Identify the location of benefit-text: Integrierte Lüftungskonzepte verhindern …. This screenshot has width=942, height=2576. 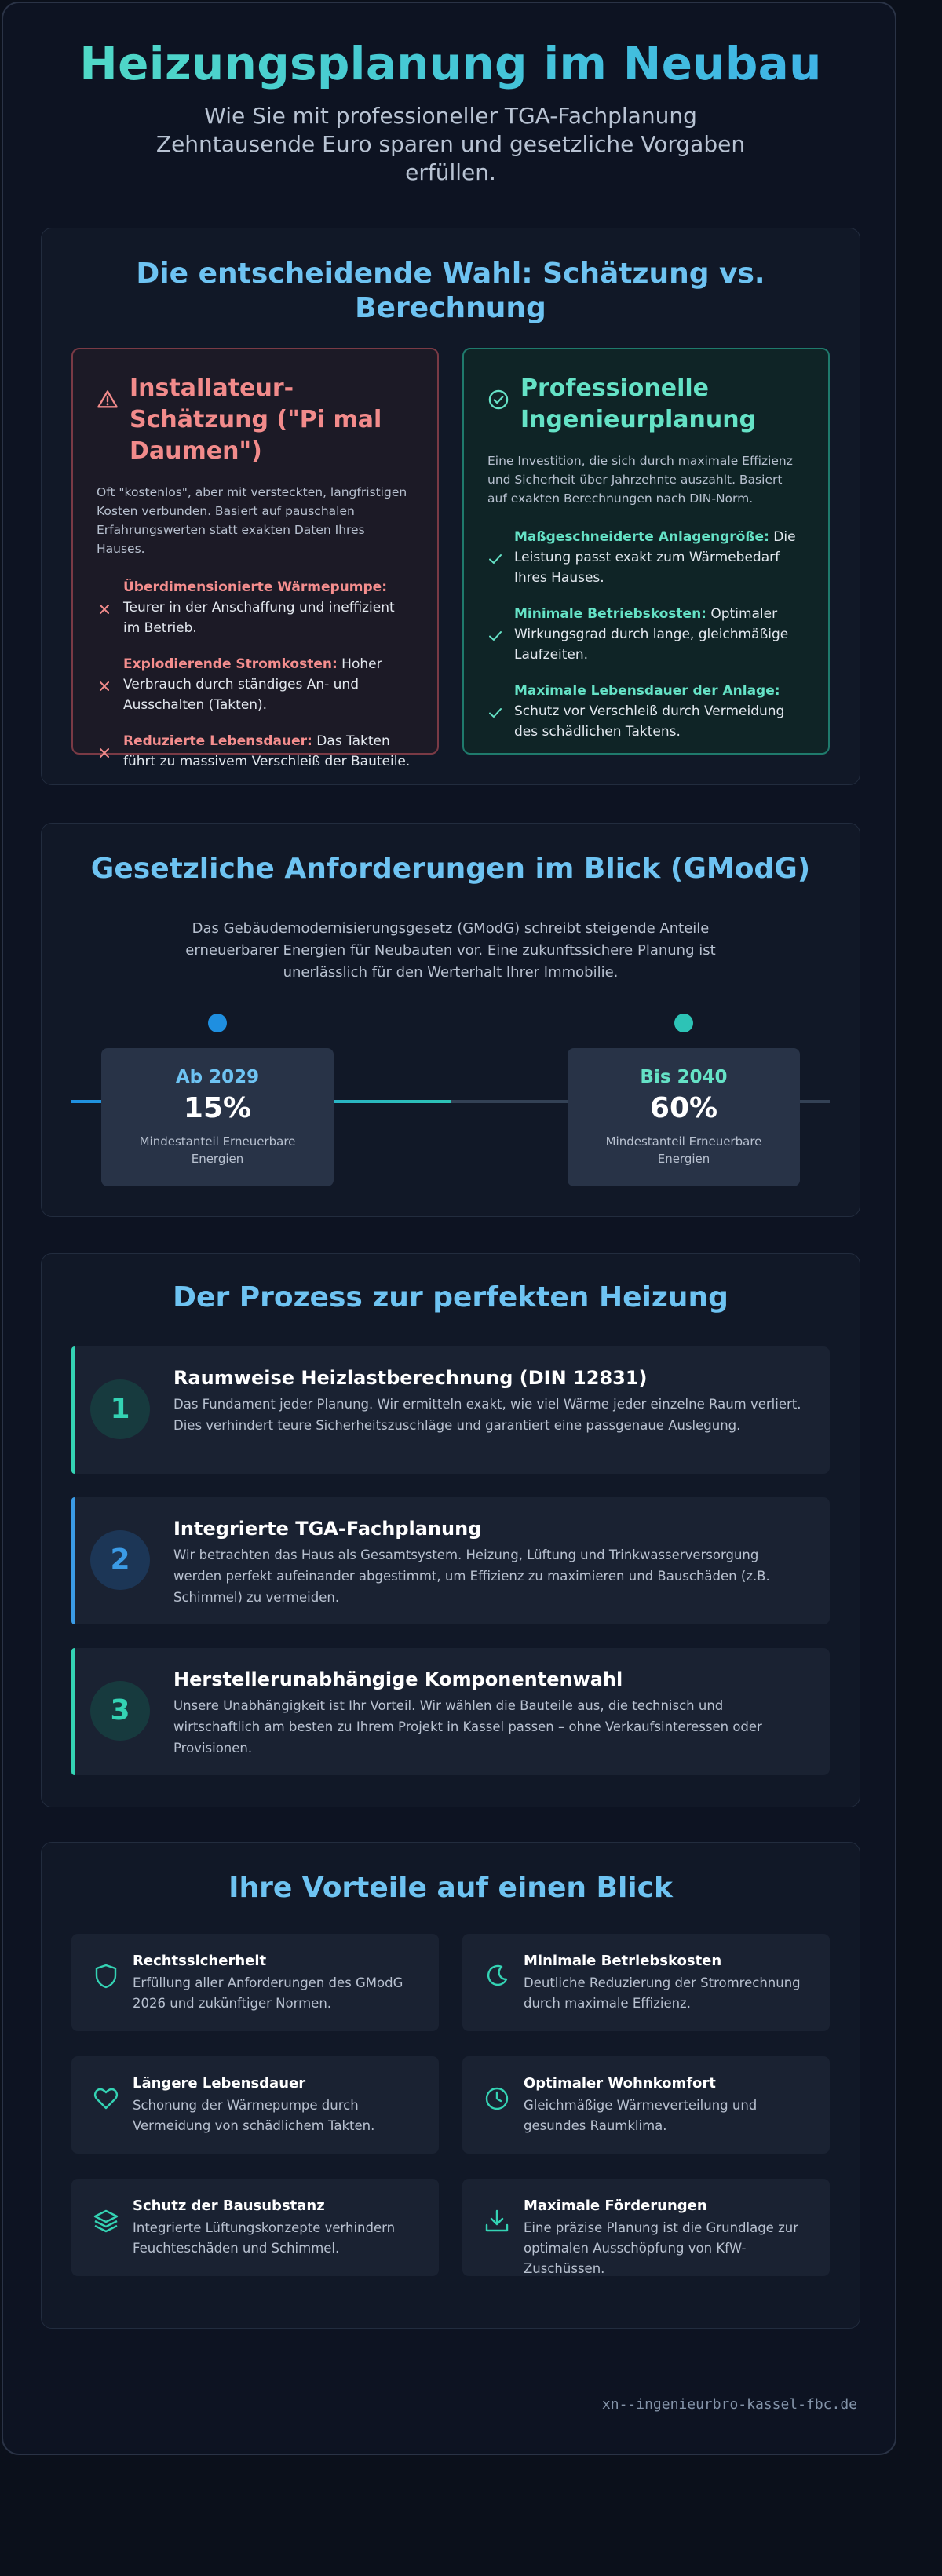
(264, 2238).